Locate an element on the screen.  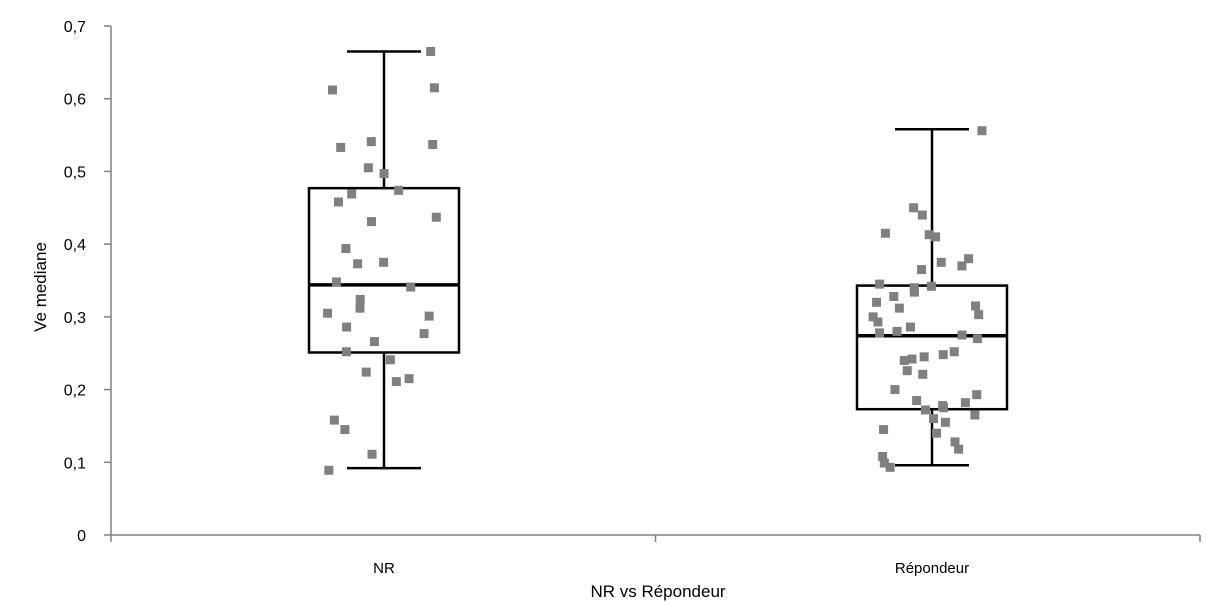
y-tick-labels: 0 0,1 0,2 0,3 0,4 0,5 0,6 0,7 is located at coordinates (75, 282).